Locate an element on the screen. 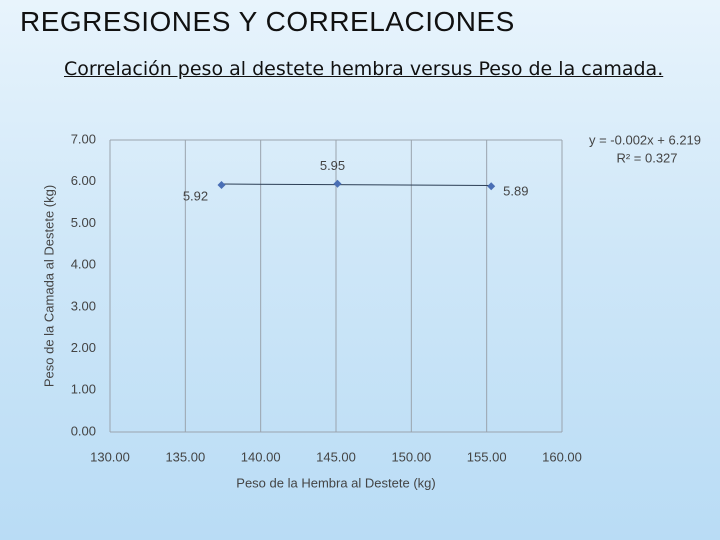 The width and height of the screenshot is (720, 540). x-tick-label: 130.00 is located at coordinates (110, 456).